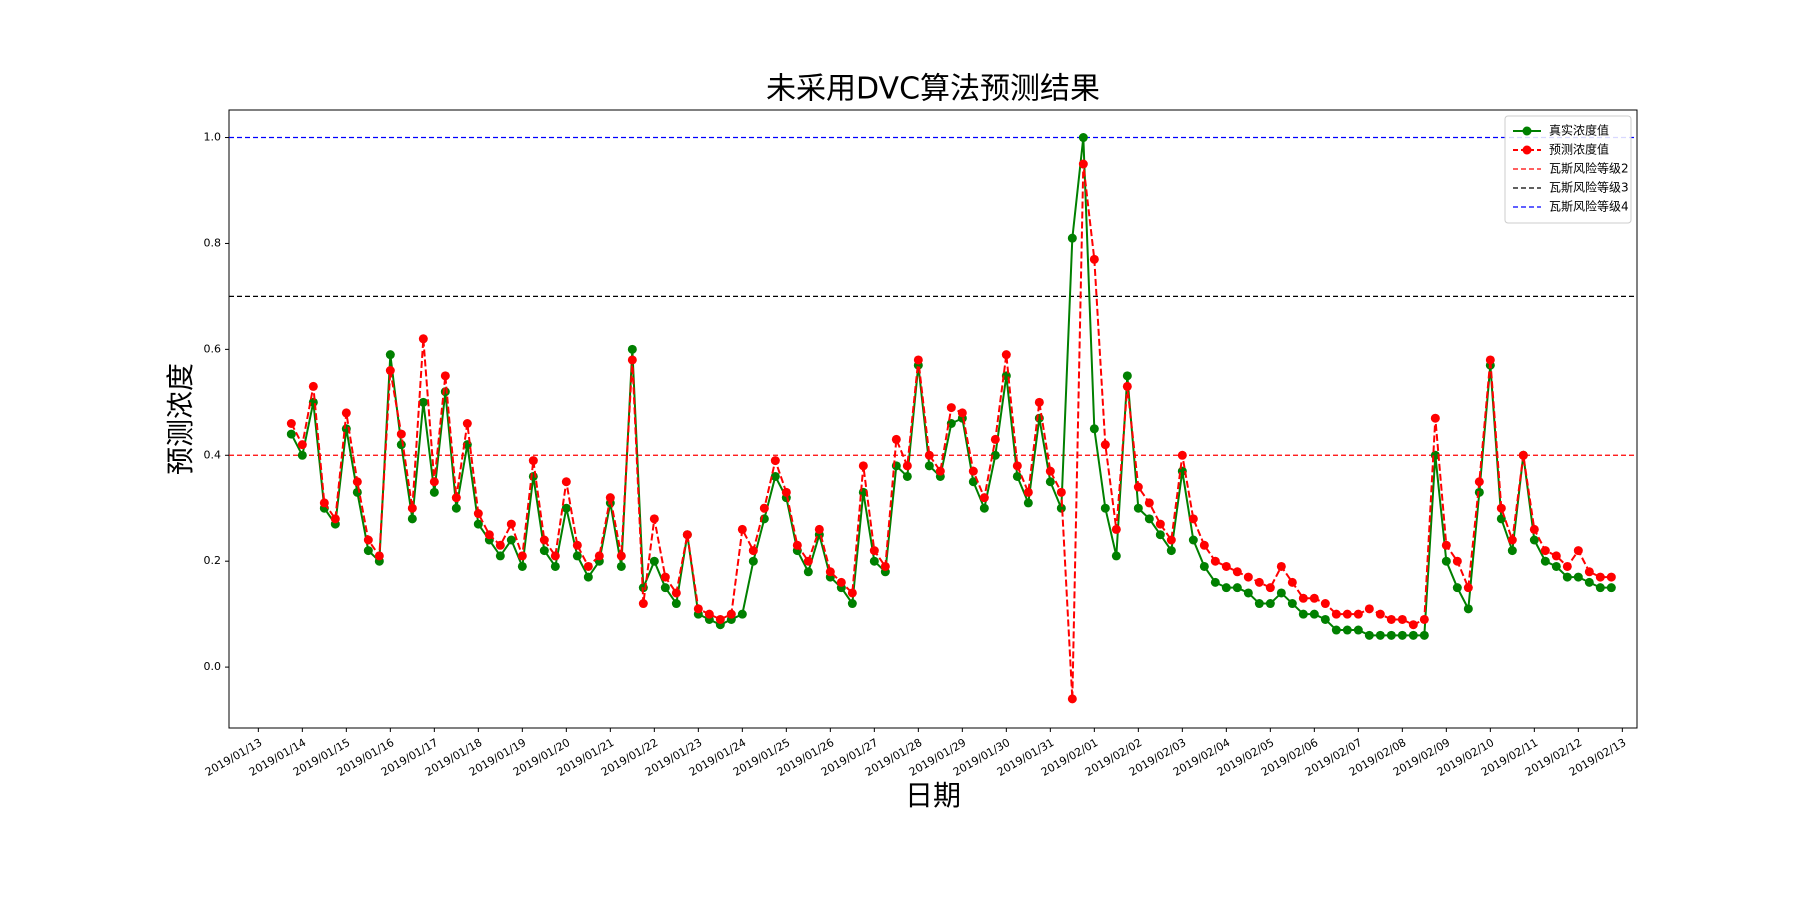 This screenshot has height=900, width=1800. I want to click on y-tick-label: 0.0, so click(213, 666).